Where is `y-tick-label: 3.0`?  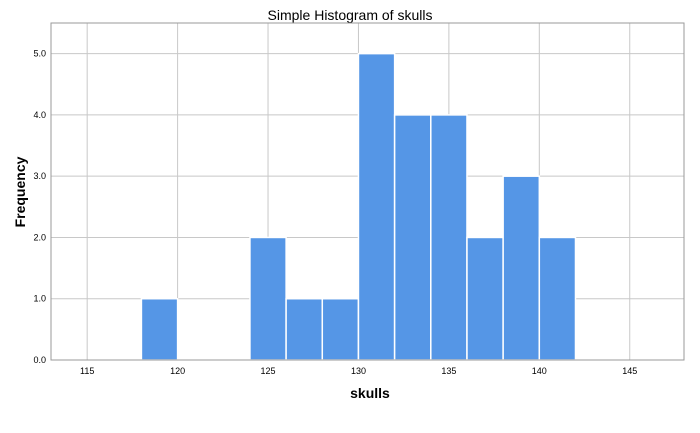
y-tick-label: 3.0 is located at coordinates (39, 176).